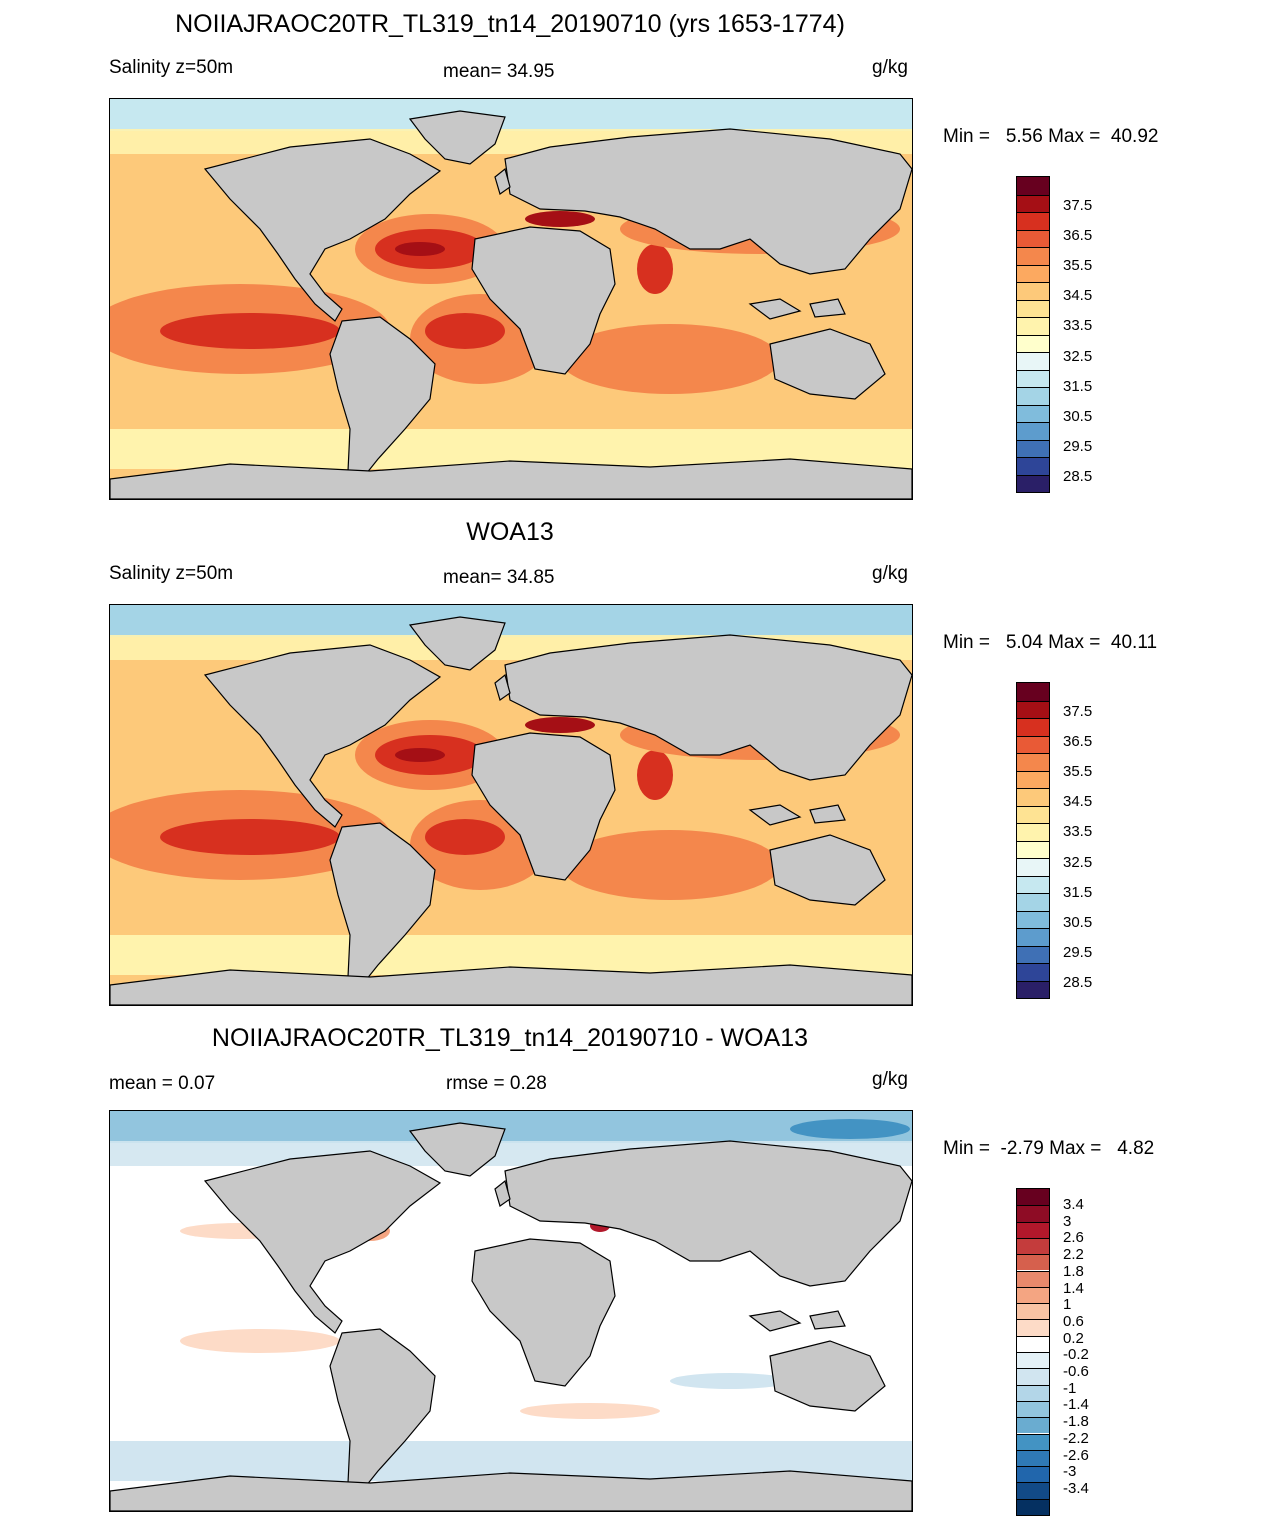  Describe the element at coordinates (1073, 1338) in the screenshot. I see `colorbar-tick-label: 0.2` at that location.